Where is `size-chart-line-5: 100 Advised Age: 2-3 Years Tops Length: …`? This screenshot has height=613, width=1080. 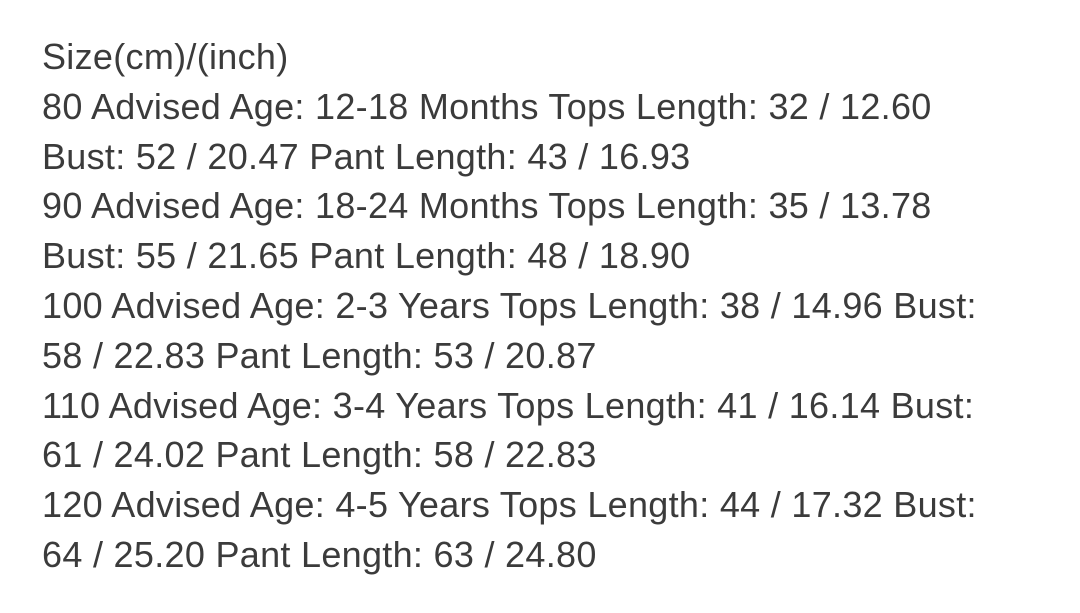 size-chart-line-5: 100 Advised Age: 2-3 Years Tops Length: … is located at coordinates (509, 305).